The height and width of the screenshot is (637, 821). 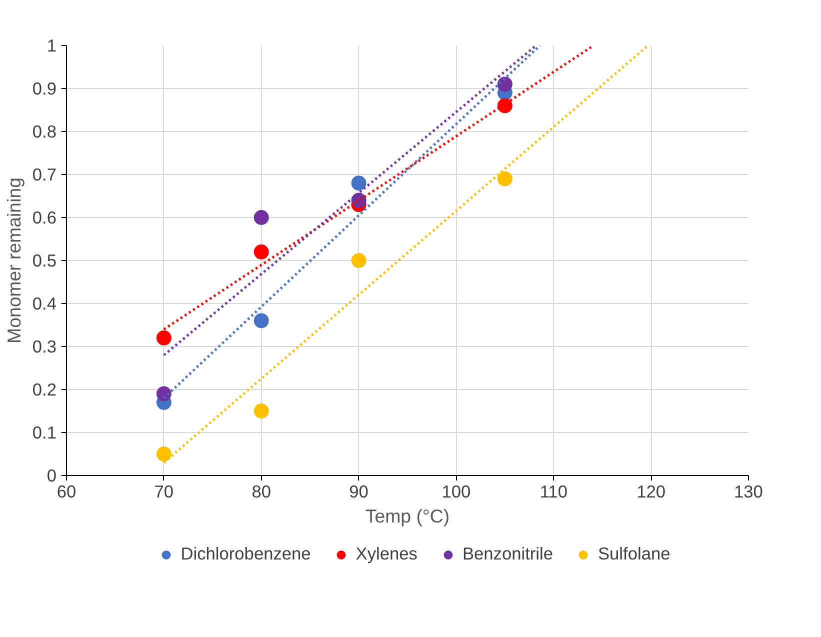 I want to click on y-tick-label: 0.2, so click(x=44, y=390).